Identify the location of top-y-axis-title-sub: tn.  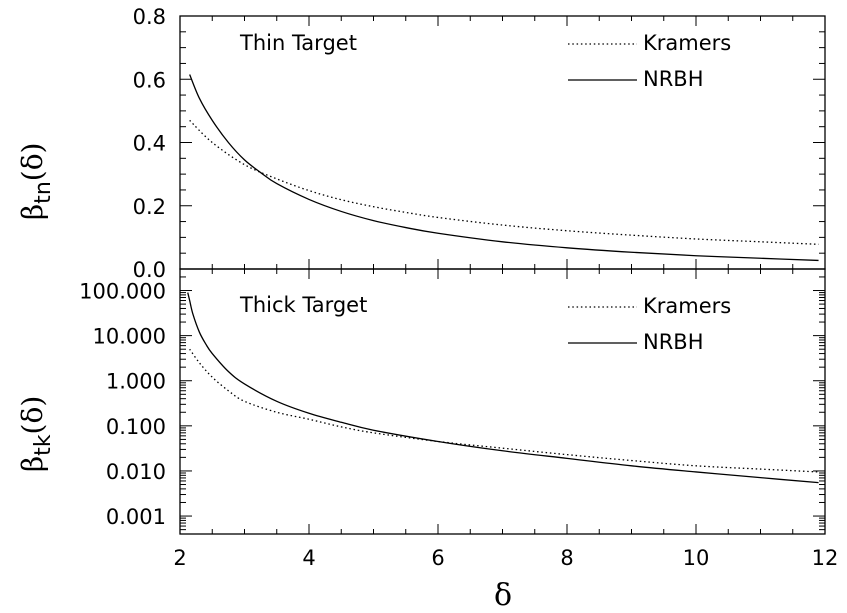
(43, 192).